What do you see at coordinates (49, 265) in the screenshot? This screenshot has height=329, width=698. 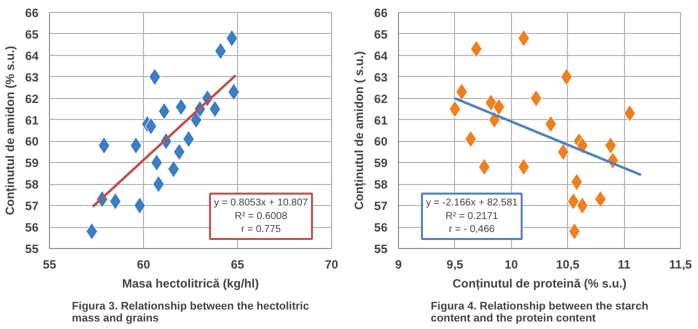 I see `x-tick-label: 55` at bounding box center [49, 265].